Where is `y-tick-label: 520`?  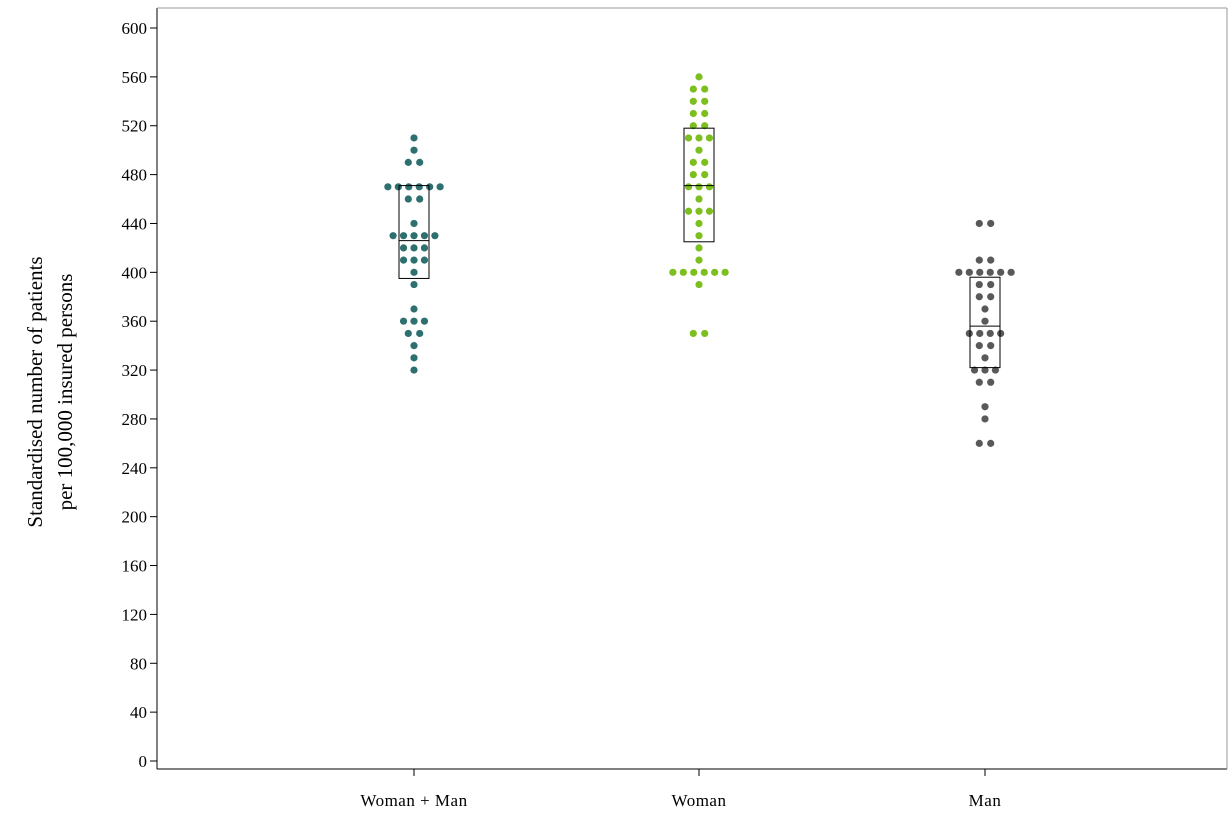
y-tick-label: 520 is located at coordinates (135, 126).